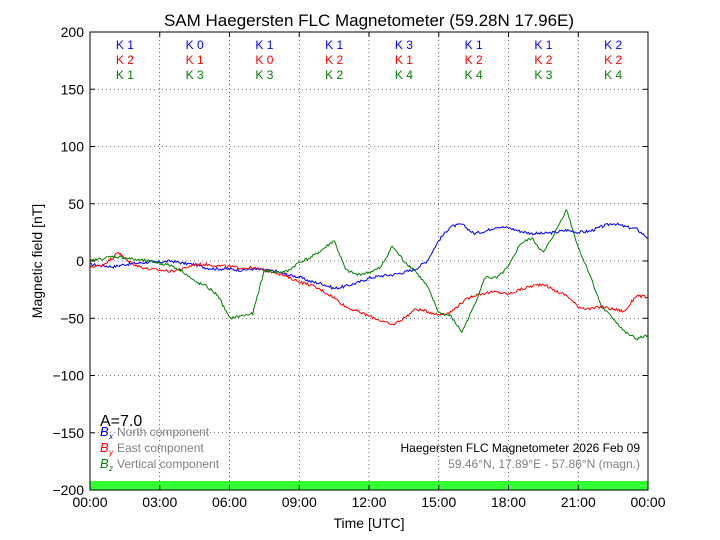  I want to click on x-tick-label: 03:00, so click(159, 502).